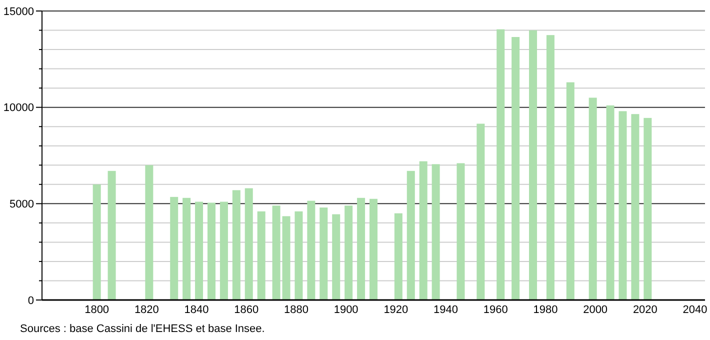 This screenshot has height=340, width=710. What do you see at coordinates (22, 204) in the screenshot?
I see `y-tick-label: 5000` at bounding box center [22, 204].